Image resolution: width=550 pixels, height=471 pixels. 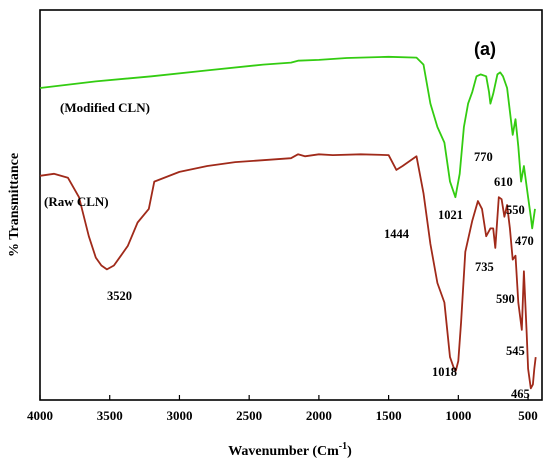 What do you see at coordinates (349, 451) in the screenshot?
I see `x-axis-title-close: )` at bounding box center [349, 451].